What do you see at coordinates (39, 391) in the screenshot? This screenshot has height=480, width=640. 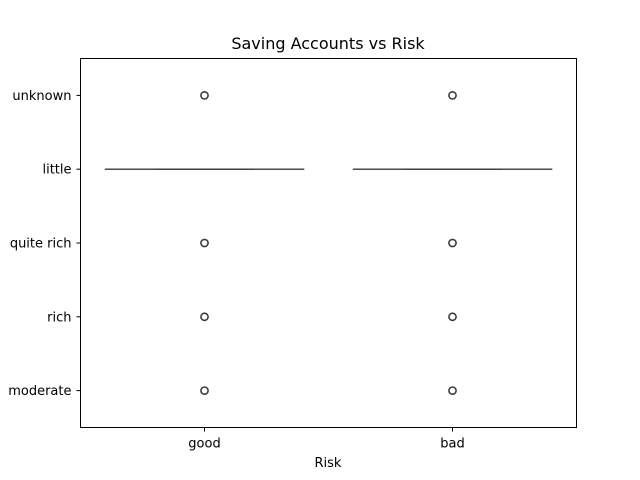 I see `y-tick-label: moderate` at bounding box center [39, 391].